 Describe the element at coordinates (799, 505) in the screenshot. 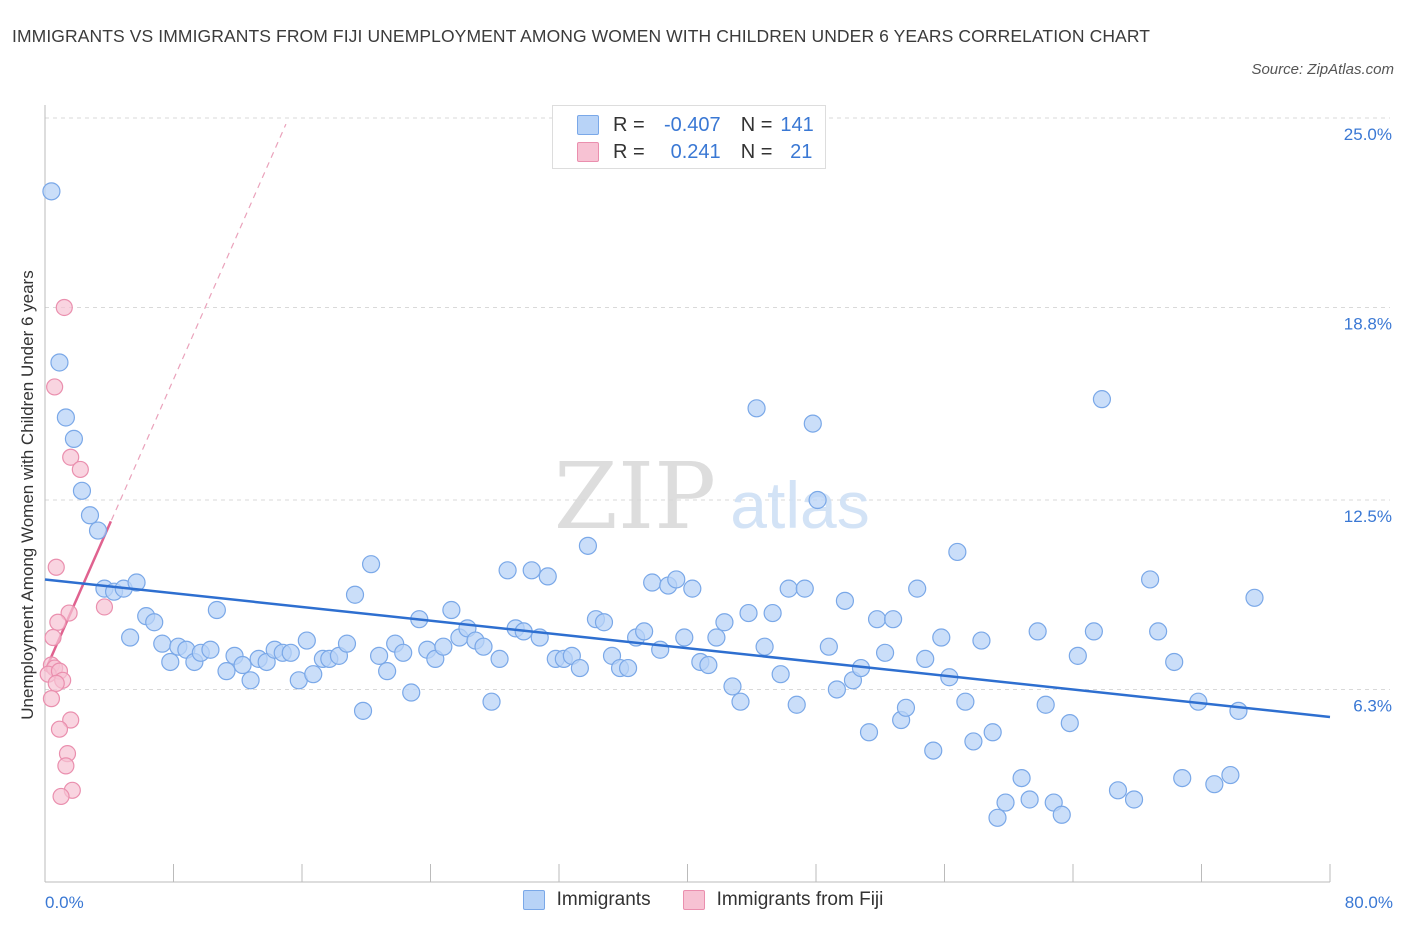

I see `watermark-atlas: atlas` at that location.